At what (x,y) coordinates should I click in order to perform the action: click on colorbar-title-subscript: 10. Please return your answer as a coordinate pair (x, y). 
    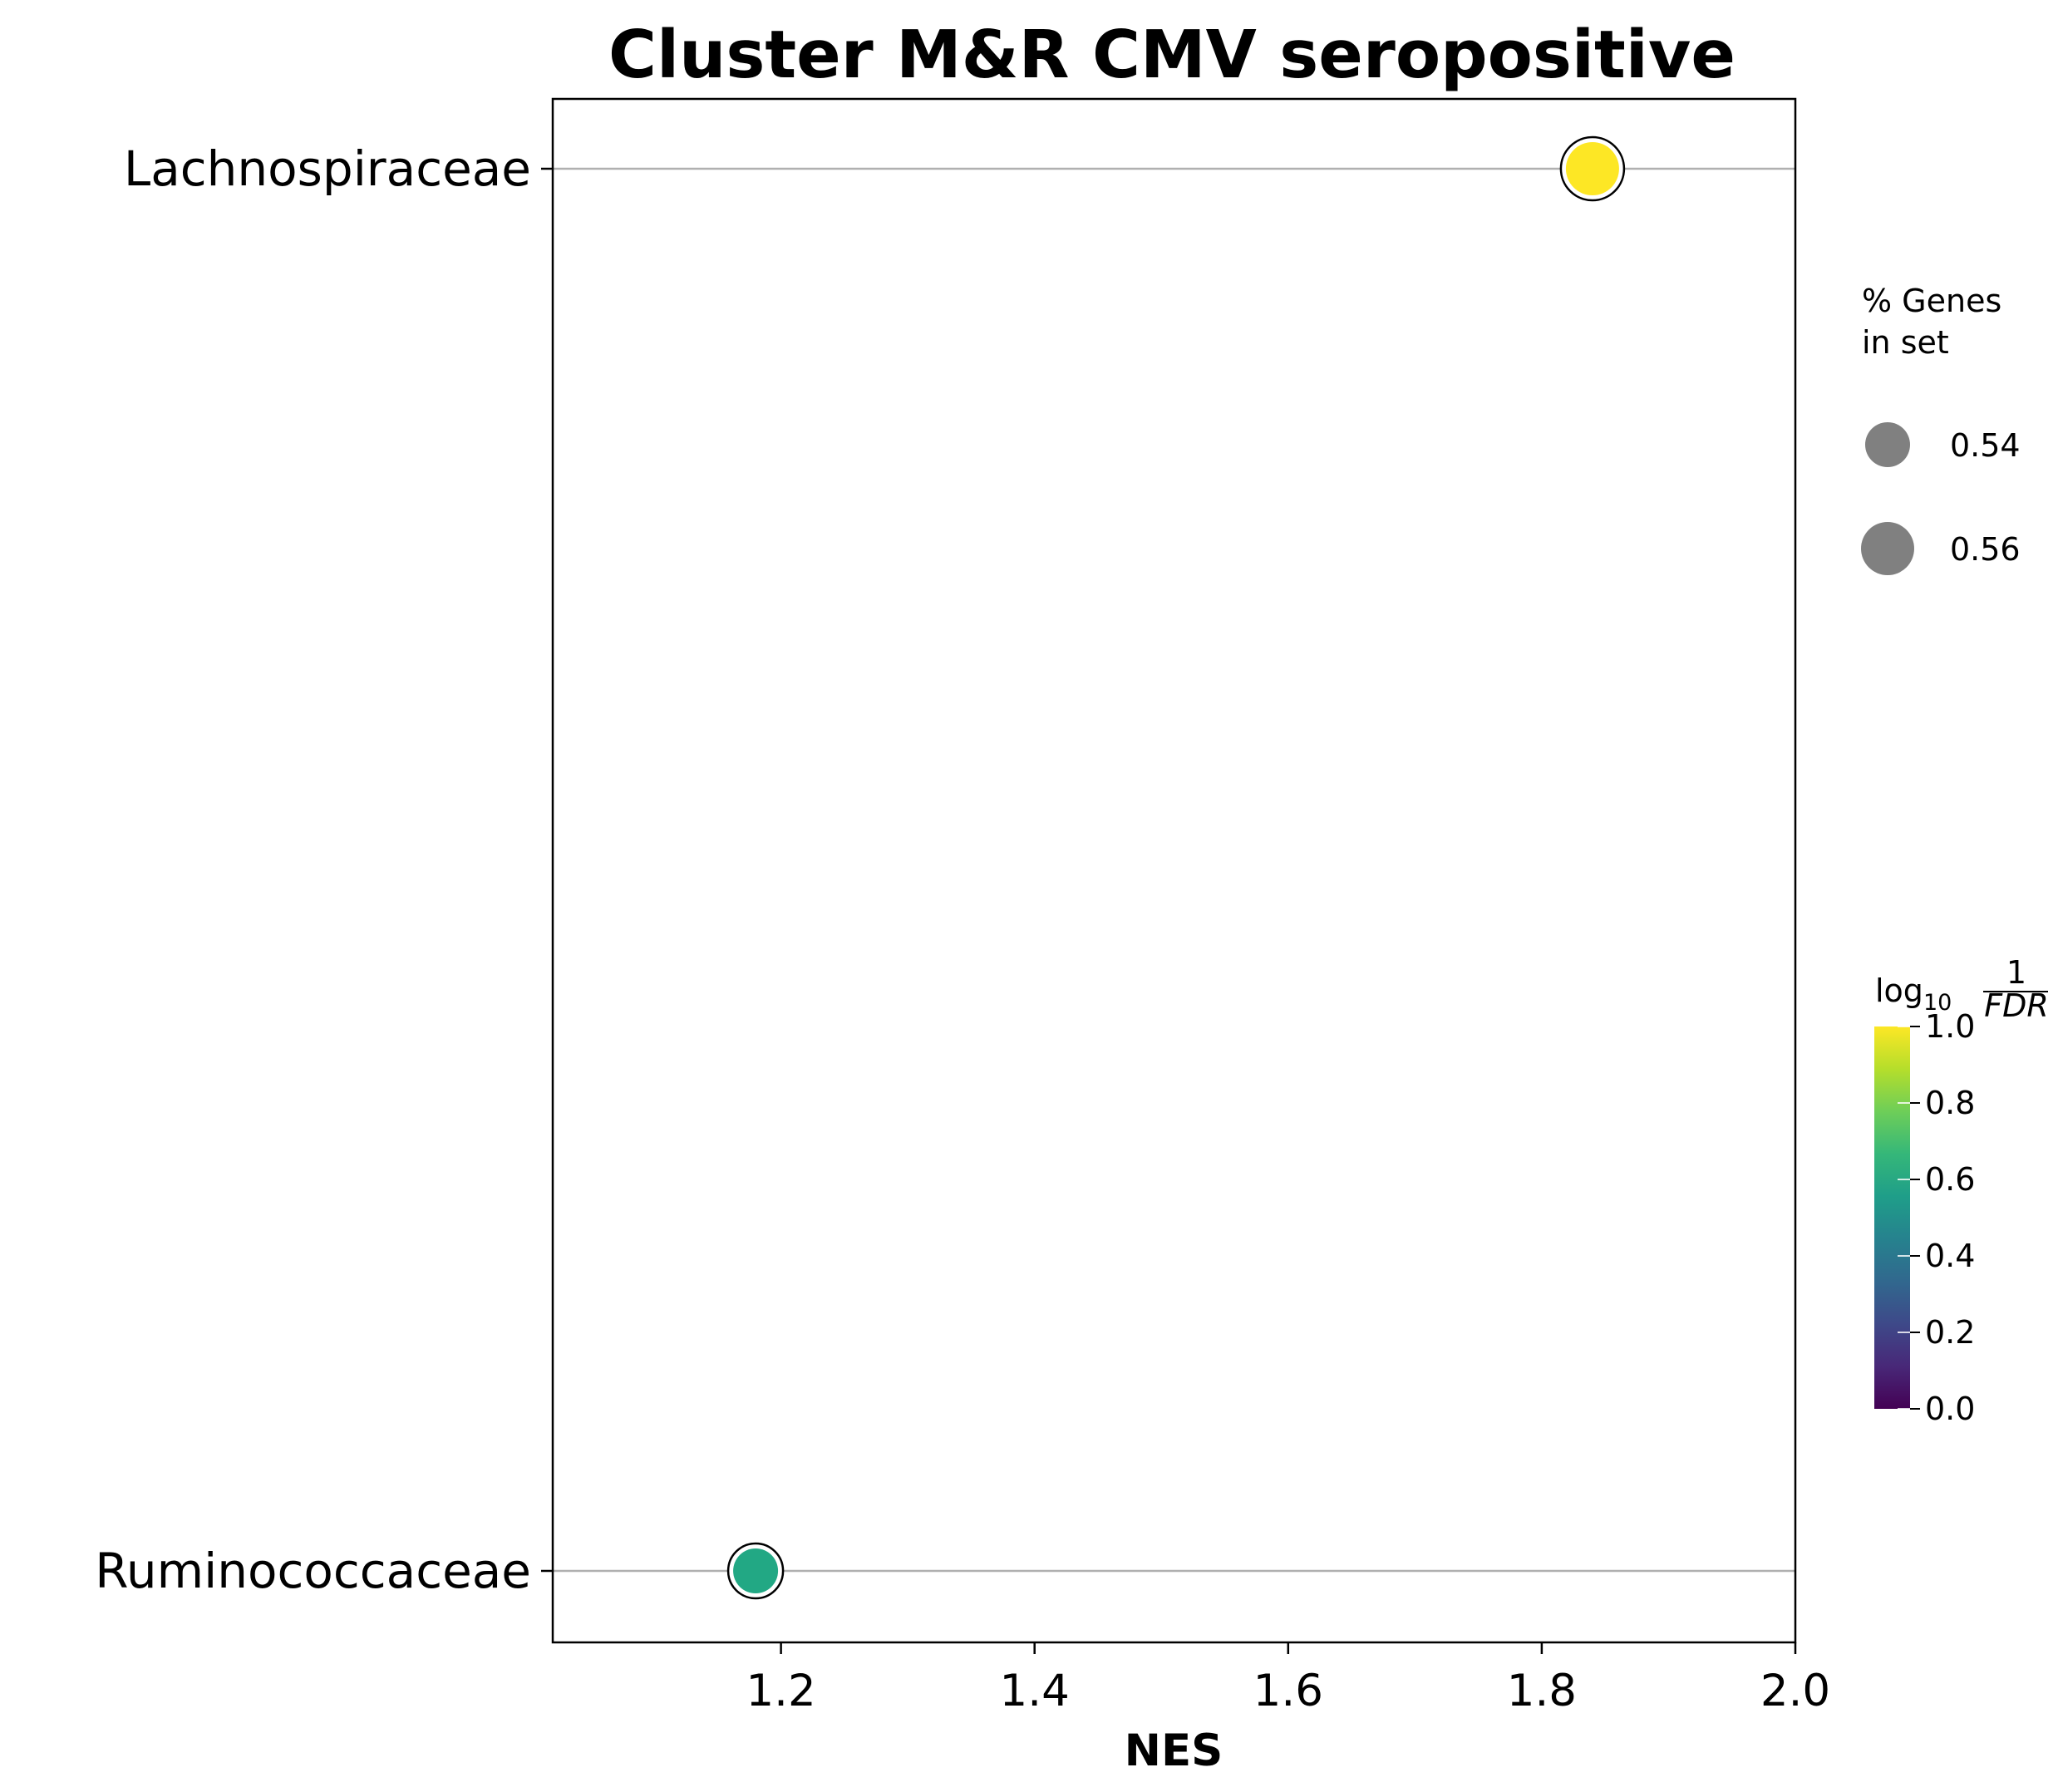
    Looking at the image, I should click on (1937, 1003).